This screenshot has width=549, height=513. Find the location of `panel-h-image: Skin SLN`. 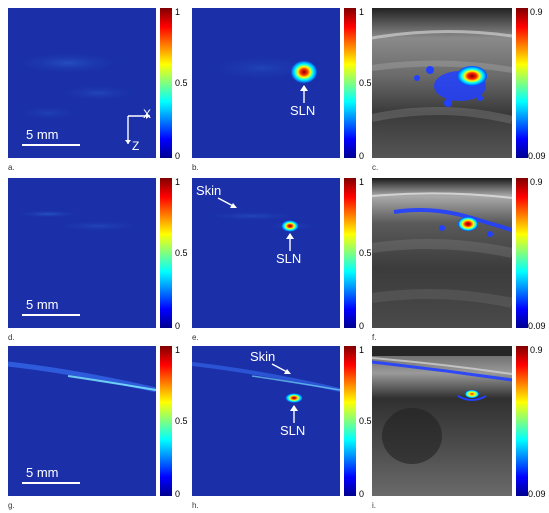

panel-h-image: Skin SLN is located at coordinates (266, 421).